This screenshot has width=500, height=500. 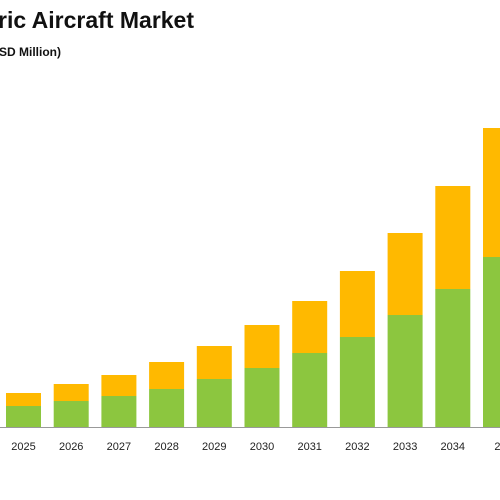 I want to click on x-tick-label: 2029, so click(x=214, y=447).